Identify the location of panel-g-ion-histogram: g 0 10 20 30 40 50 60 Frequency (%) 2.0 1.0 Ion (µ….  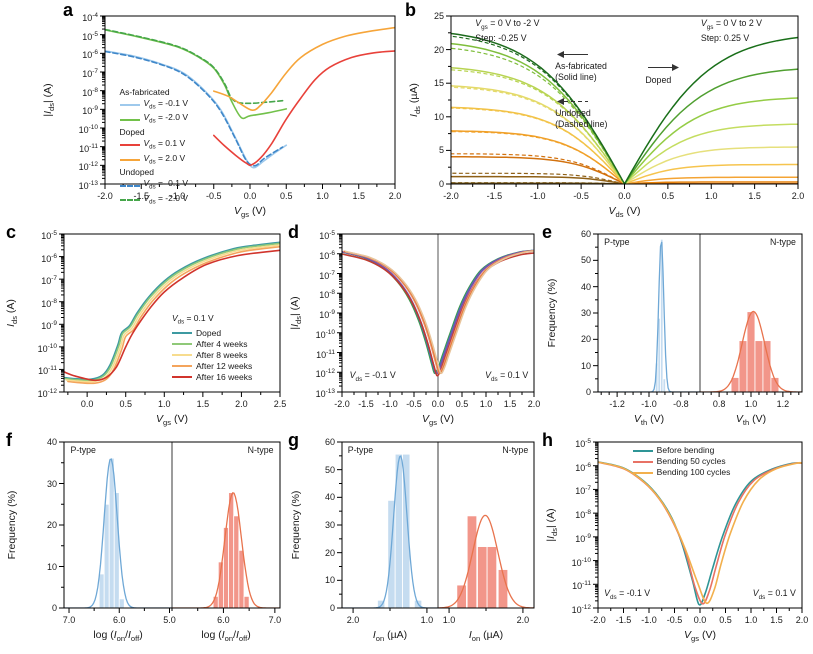
(414, 541).